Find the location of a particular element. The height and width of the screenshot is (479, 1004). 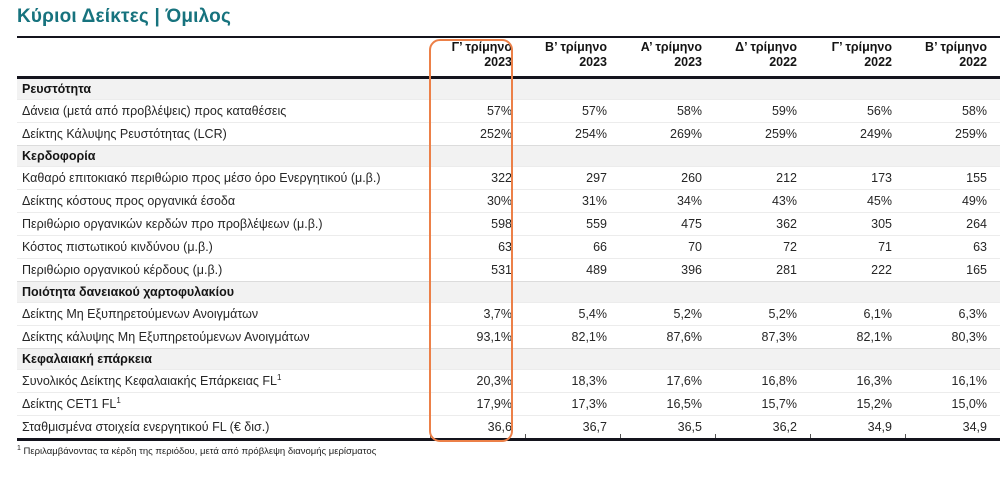

cell-value: 396 is located at coordinates (667, 270).